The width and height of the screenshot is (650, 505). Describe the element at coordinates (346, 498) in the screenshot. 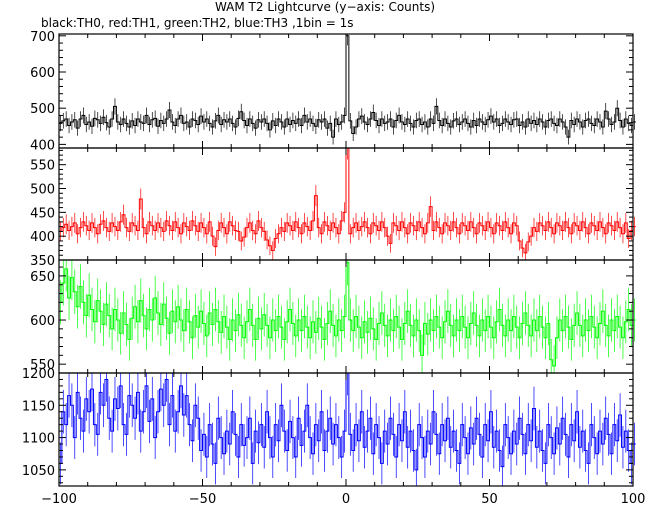

I see `x-tick-label: 0` at that location.